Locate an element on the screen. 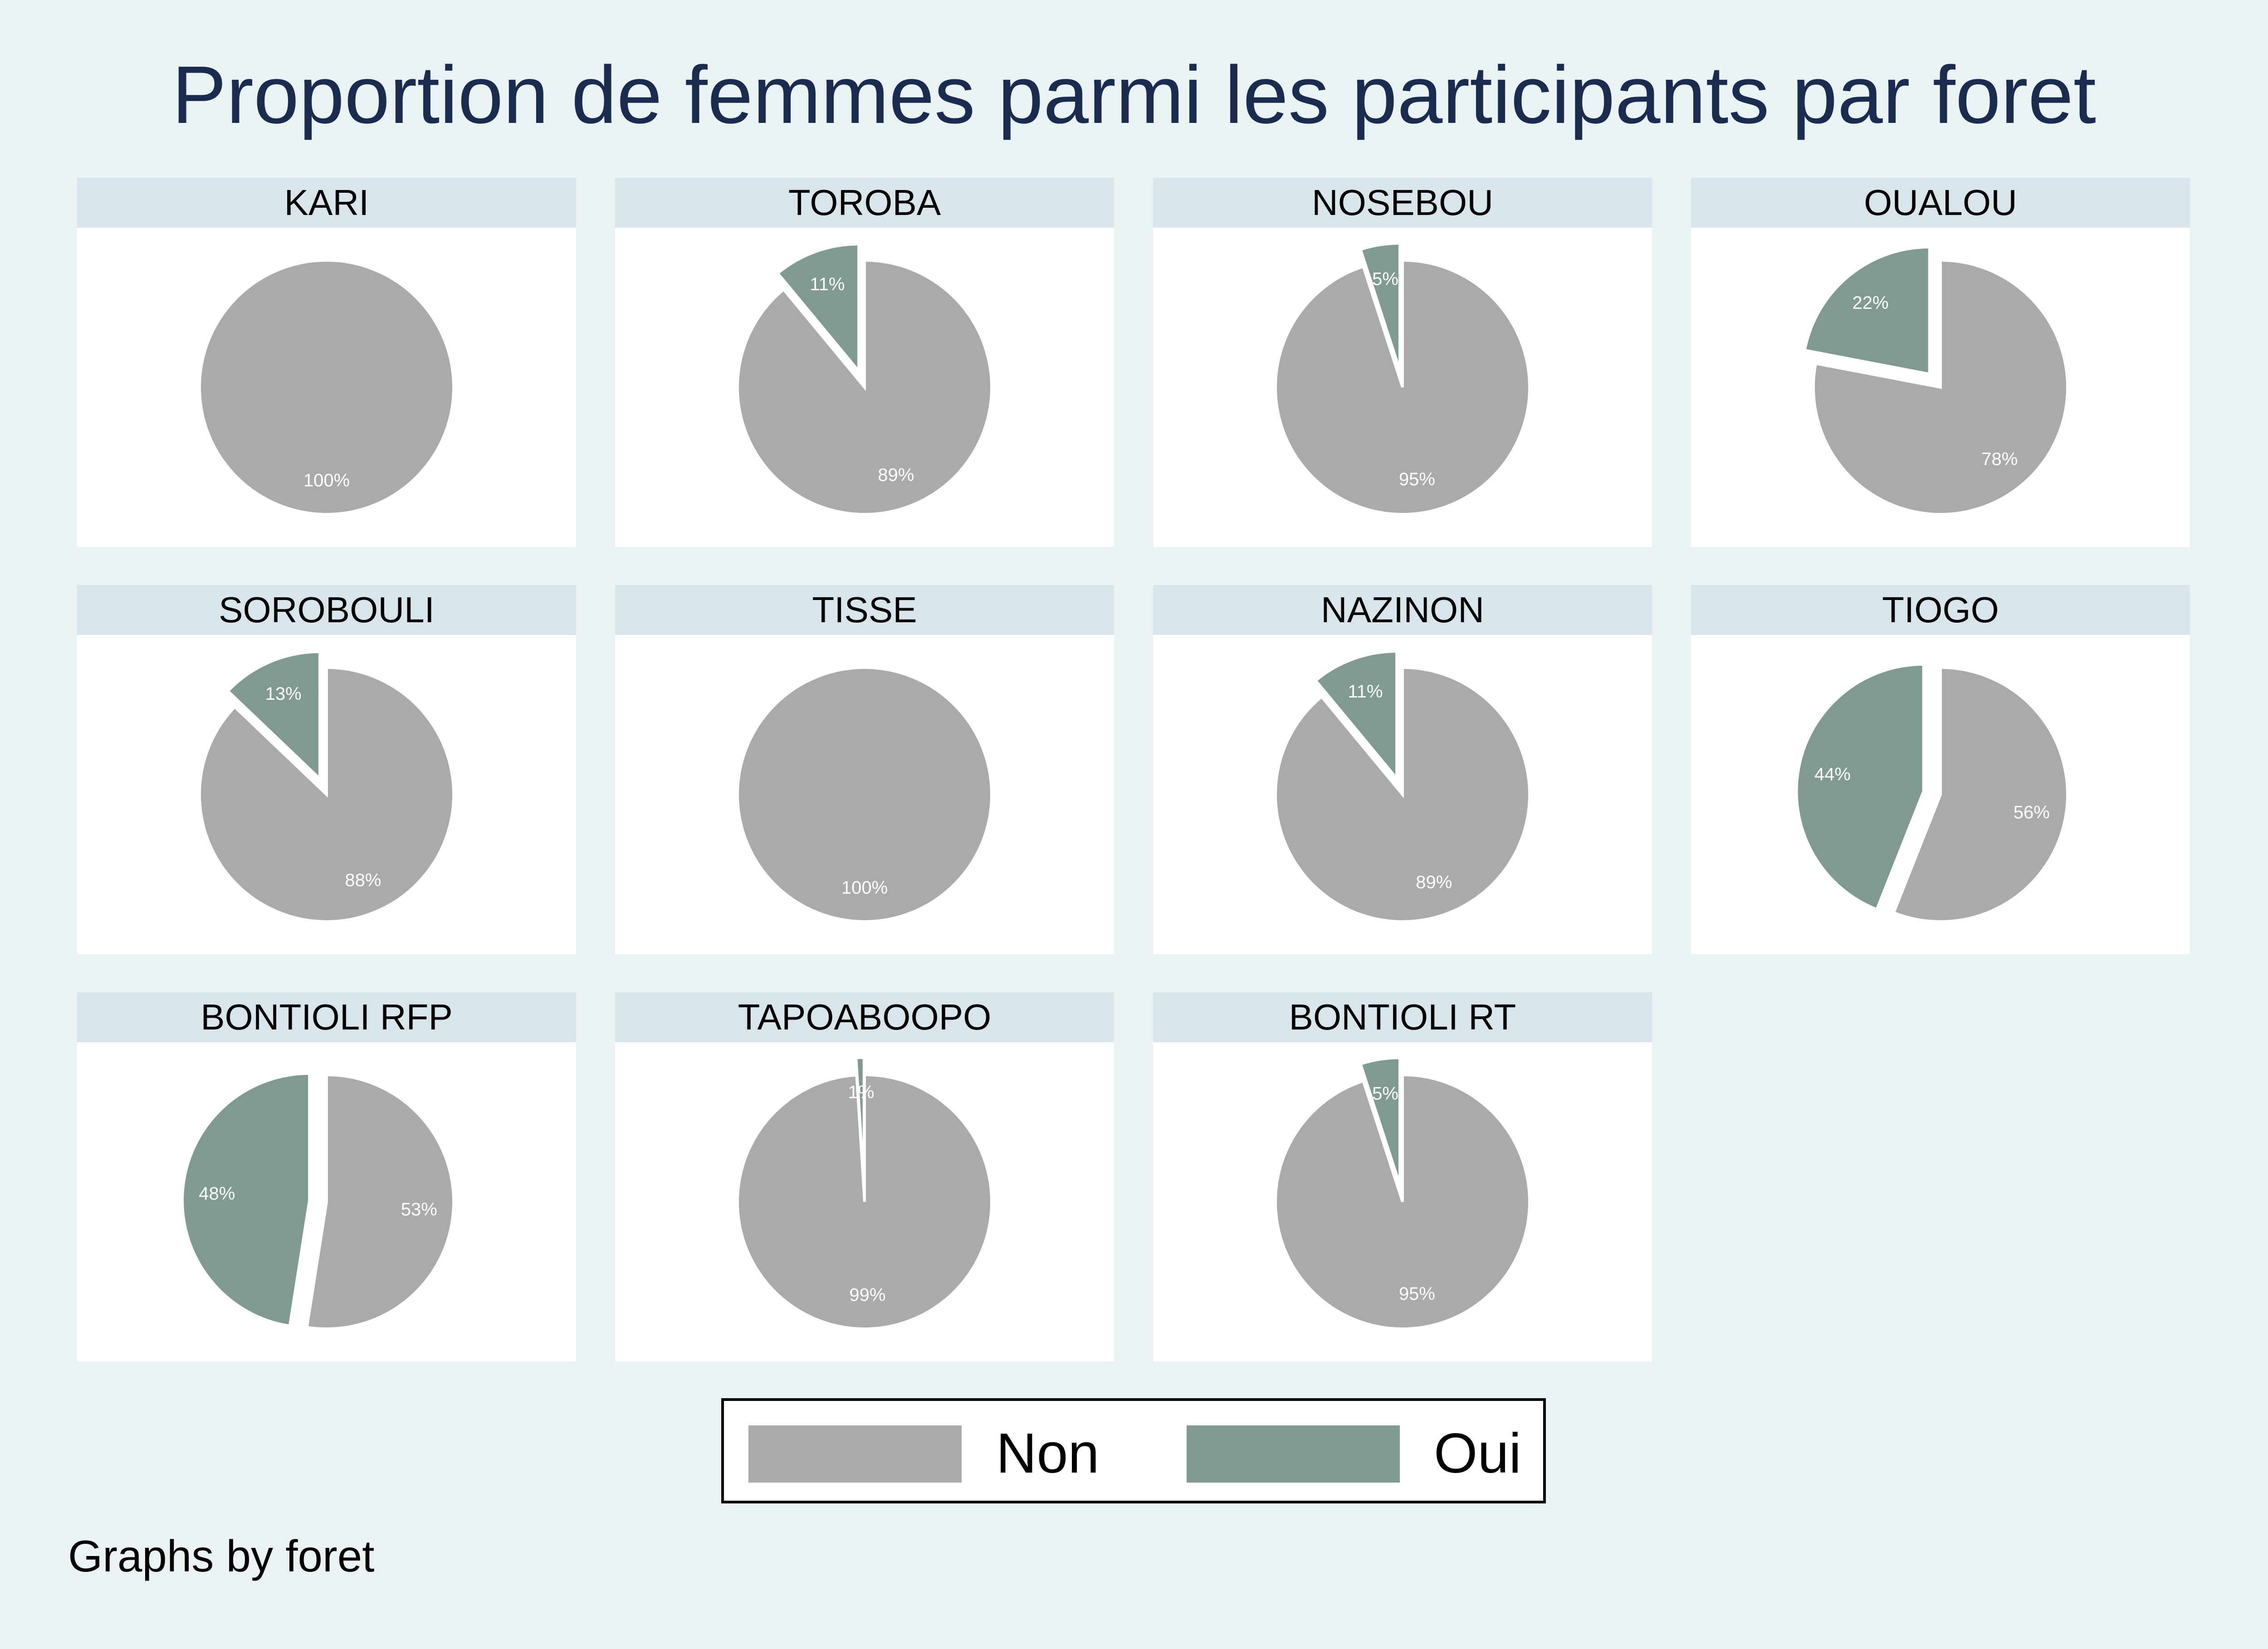 Image resolution: width=2268 pixels, height=1649 pixels. label-non: 78% is located at coordinates (2000, 459).